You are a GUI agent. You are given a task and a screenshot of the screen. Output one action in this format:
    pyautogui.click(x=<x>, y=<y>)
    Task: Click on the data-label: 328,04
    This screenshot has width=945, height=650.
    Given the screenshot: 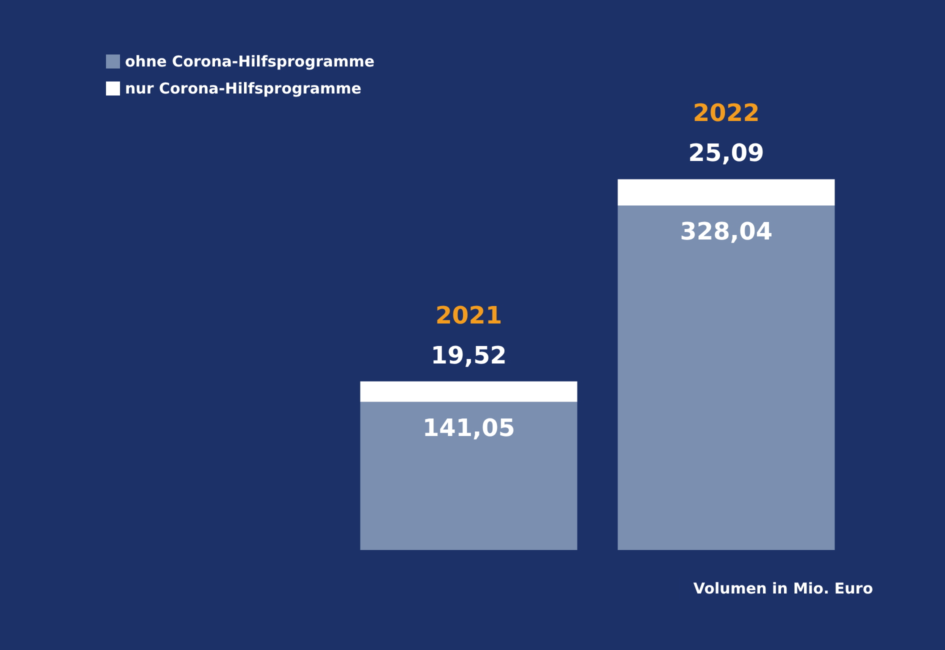 What is the action you would take?
    pyautogui.click(x=726, y=232)
    